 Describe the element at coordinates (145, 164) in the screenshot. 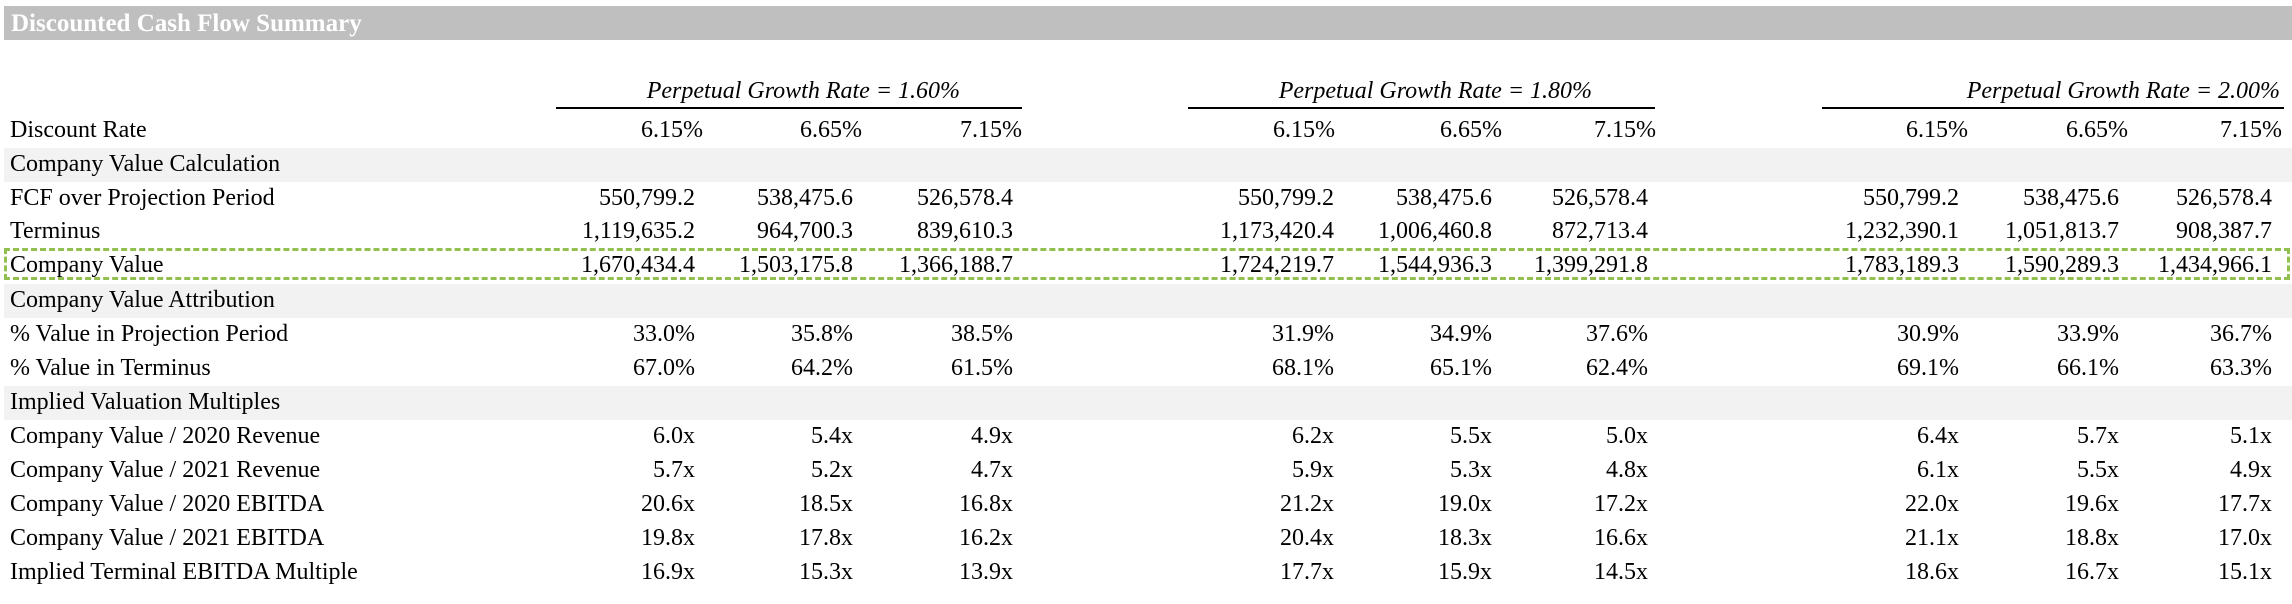

I see `section-label-value-calc: Company Value Calculation` at that location.